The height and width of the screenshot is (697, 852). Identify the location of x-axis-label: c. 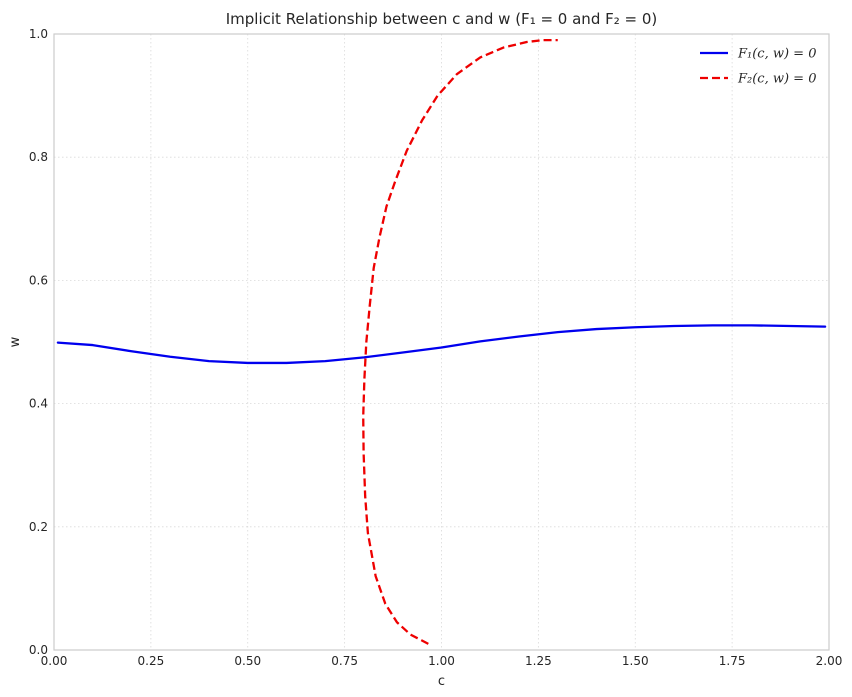
(441, 681).